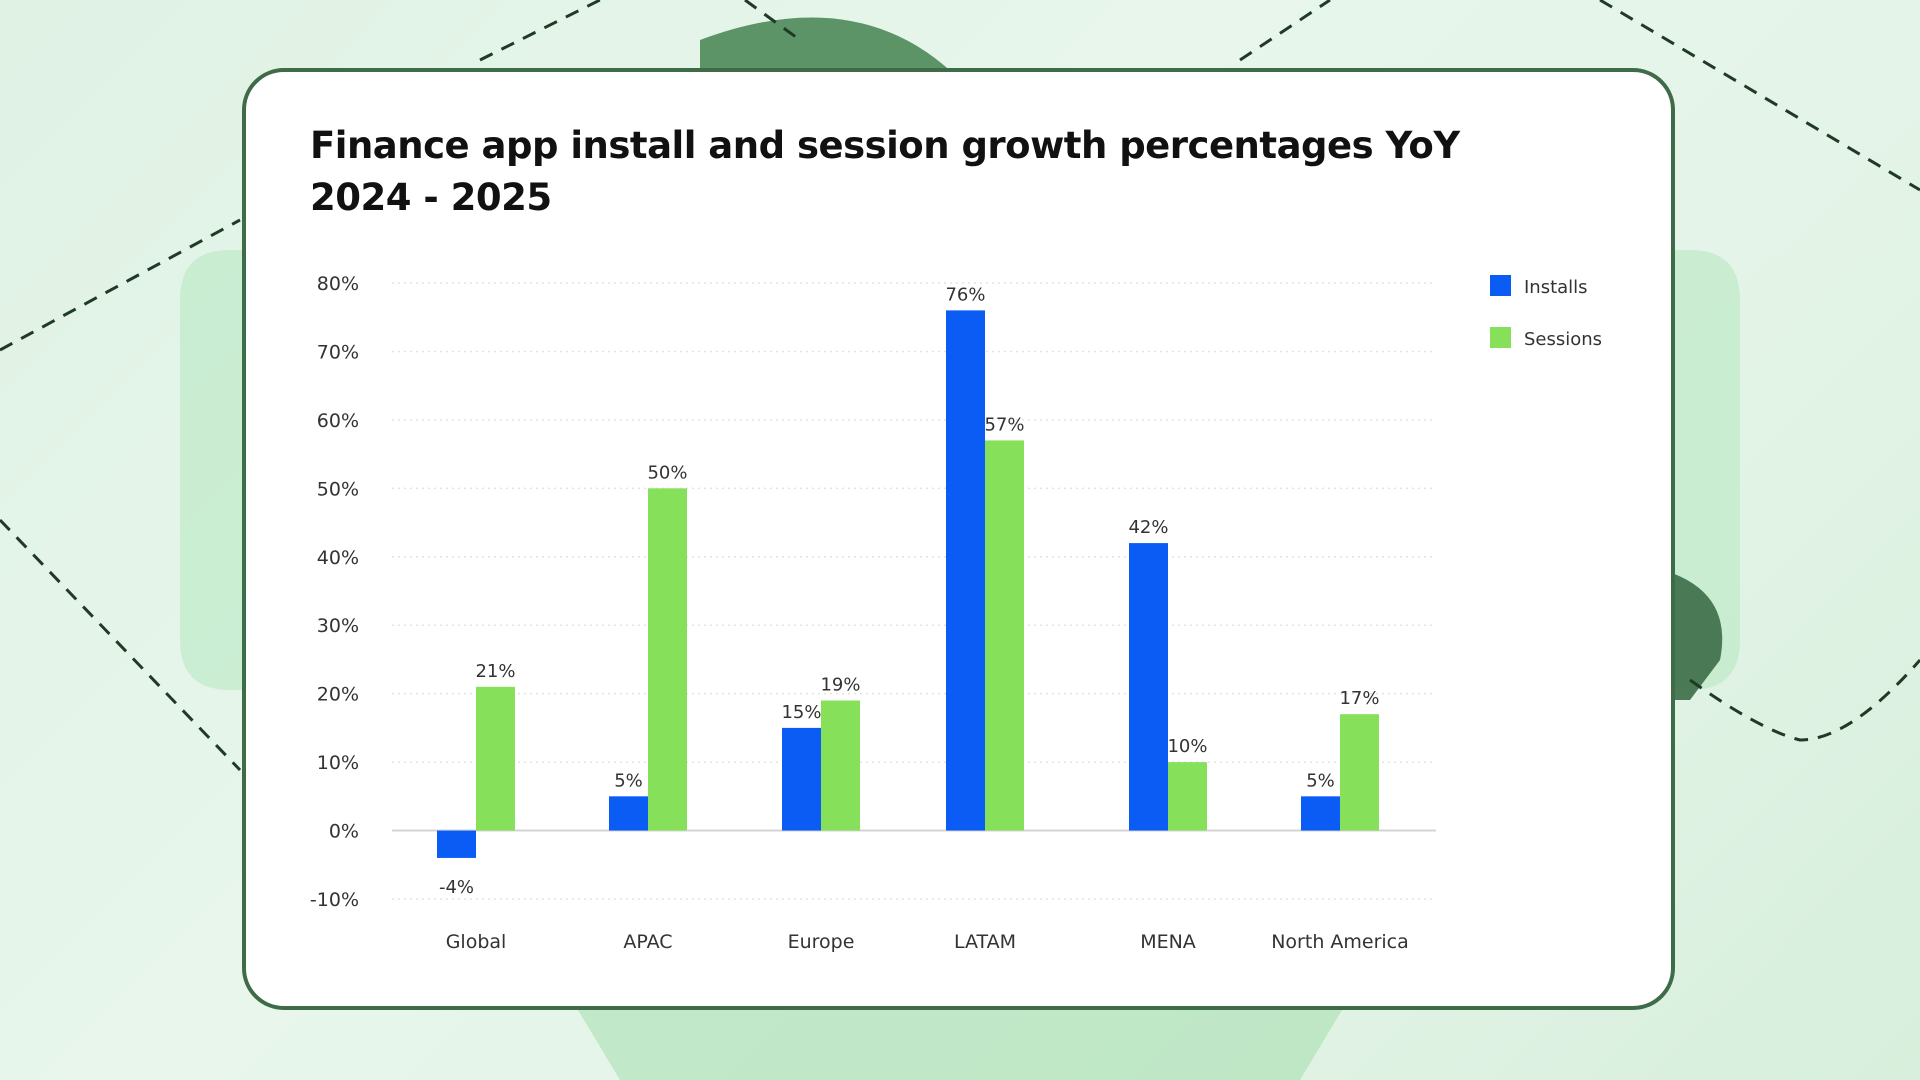 This screenshot has height=1080, width=1920. Describe the element at coordinates (476, 942) in the screenshot. I see `x-tick-label: Global` at that location.